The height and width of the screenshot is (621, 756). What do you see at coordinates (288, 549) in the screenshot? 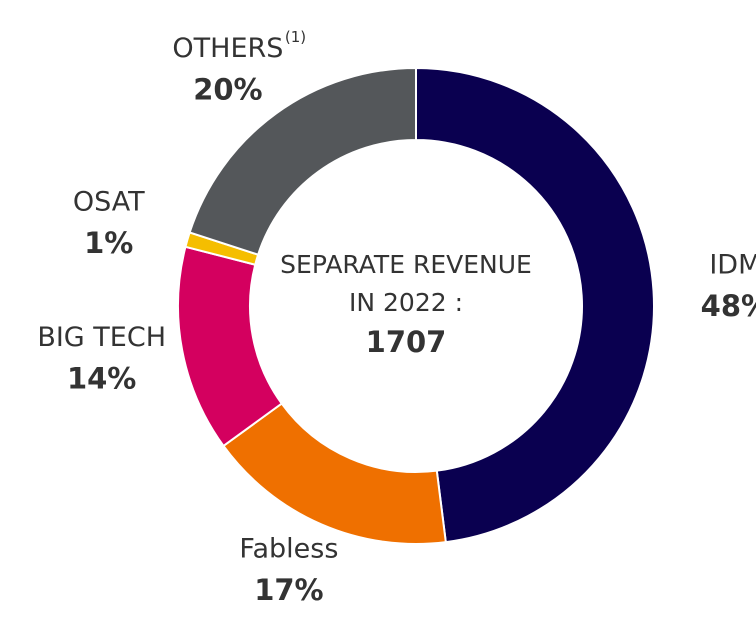
I see `slice-label: Fabless` at bounding box center [288, 549].